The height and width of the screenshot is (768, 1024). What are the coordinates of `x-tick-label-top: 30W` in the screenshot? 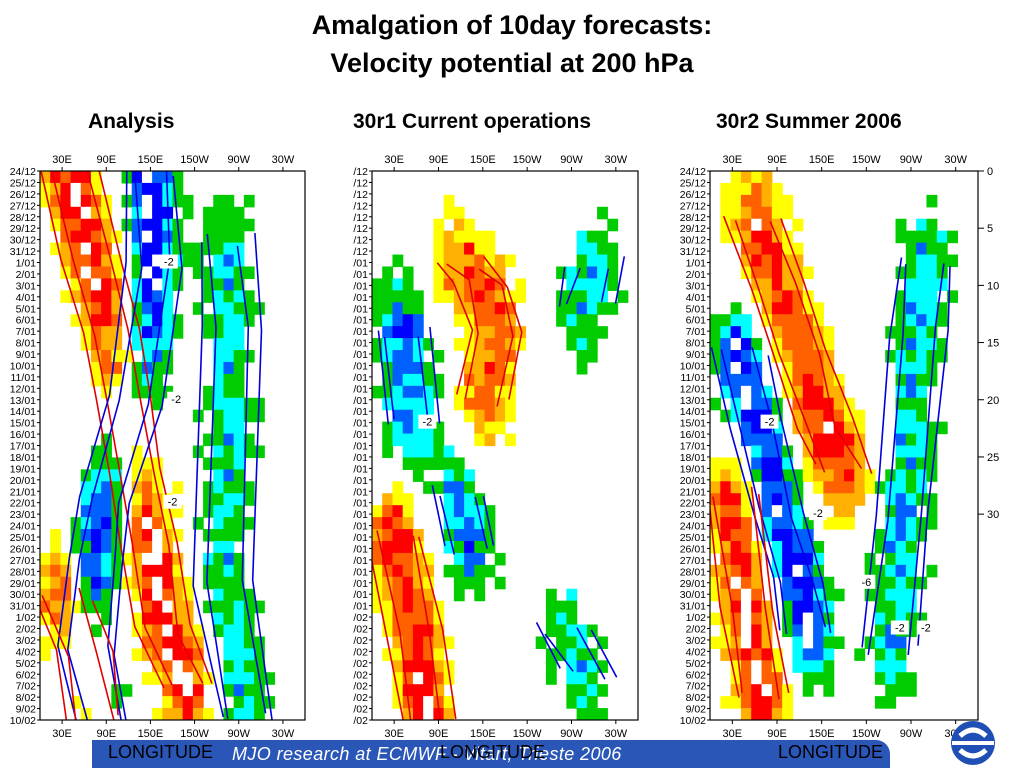 It's located at (616, 160).